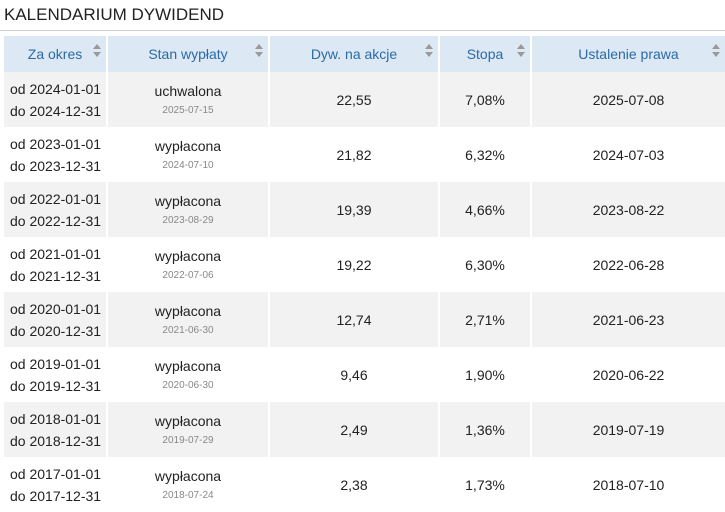 The height and width of the screenshot is (512, 725). What do you see at coordinates (56, 165) in the screenshot?
I see `period-to: do 2023-12-31` at bounding box center [56, 165].